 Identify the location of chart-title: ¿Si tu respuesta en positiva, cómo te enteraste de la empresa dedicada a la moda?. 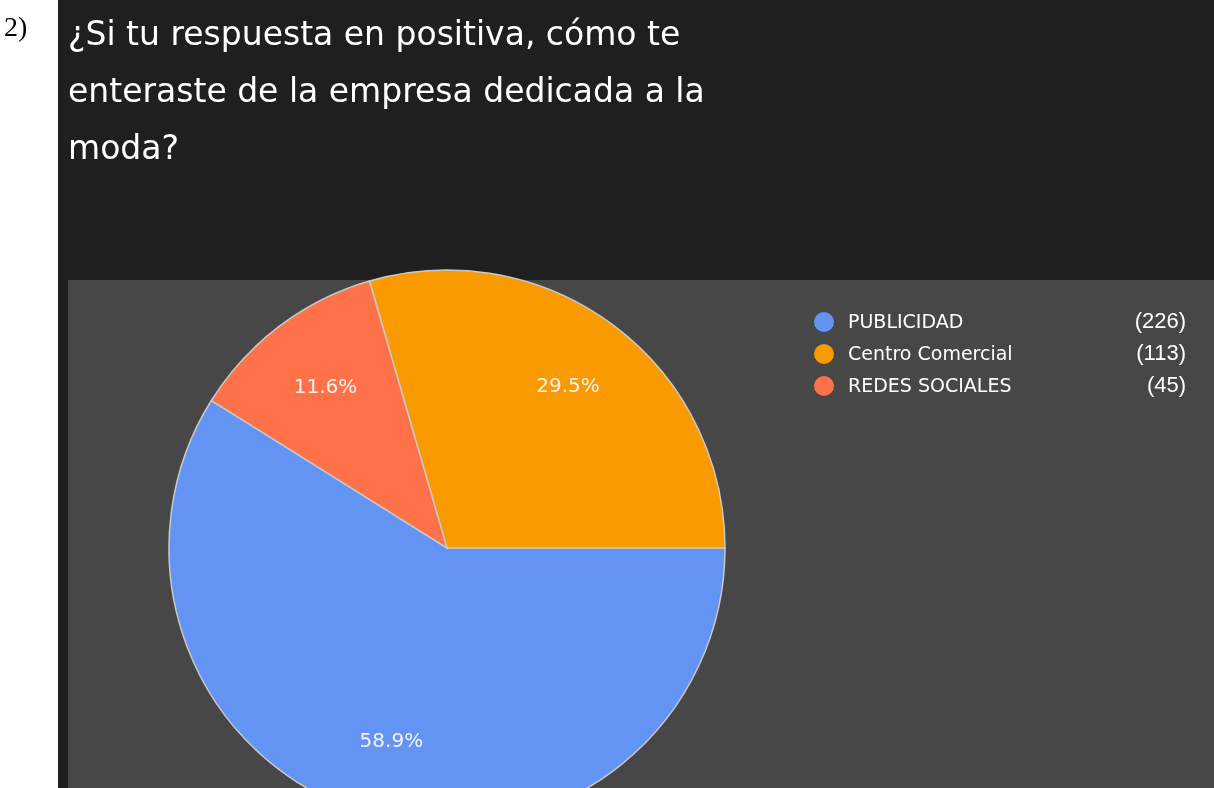
(386, 90).